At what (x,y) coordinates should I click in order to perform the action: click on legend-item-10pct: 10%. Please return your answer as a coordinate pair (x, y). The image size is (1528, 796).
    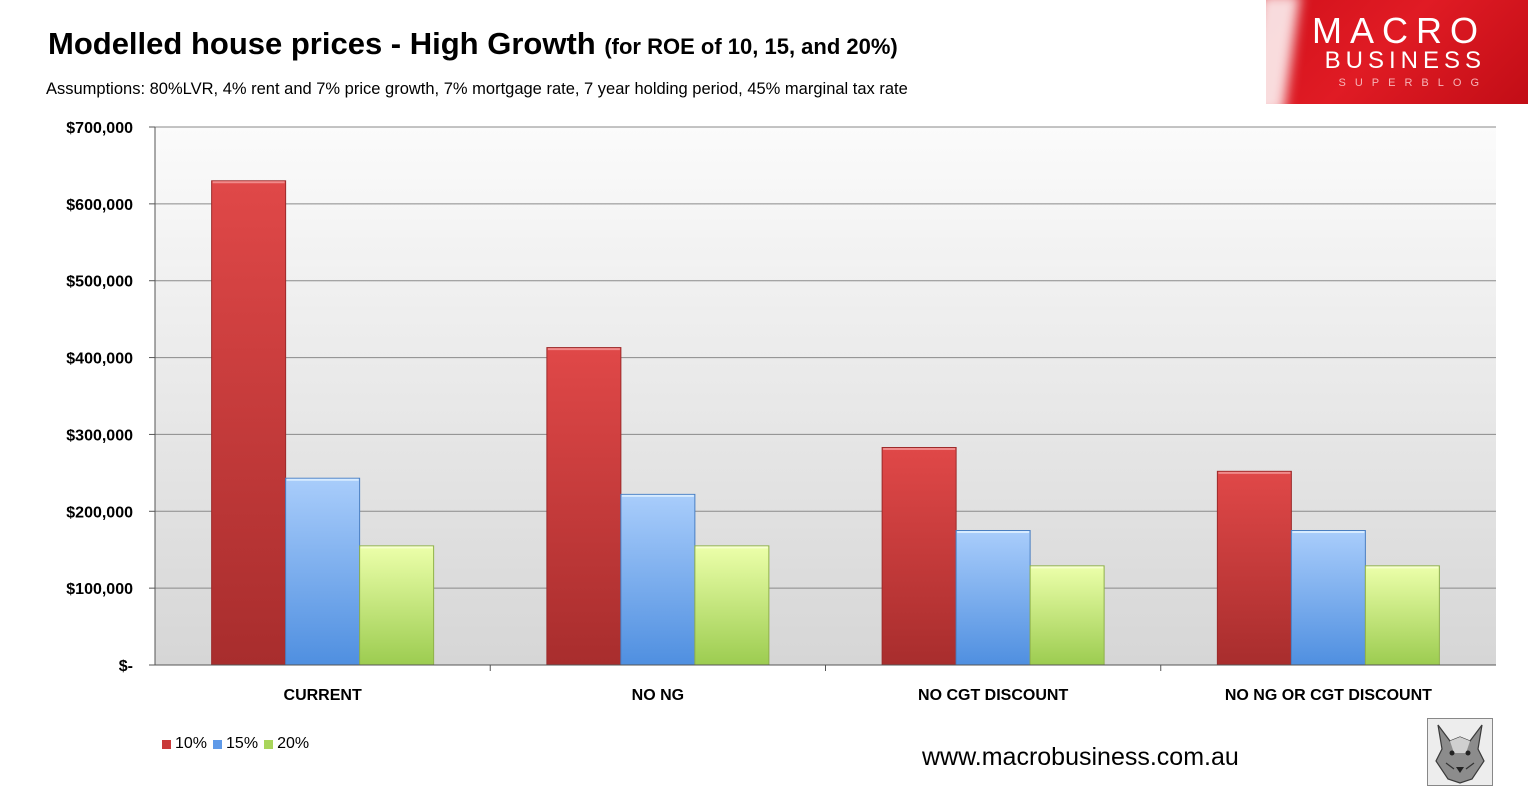
    Looking at the image, I should click on (184, 744).